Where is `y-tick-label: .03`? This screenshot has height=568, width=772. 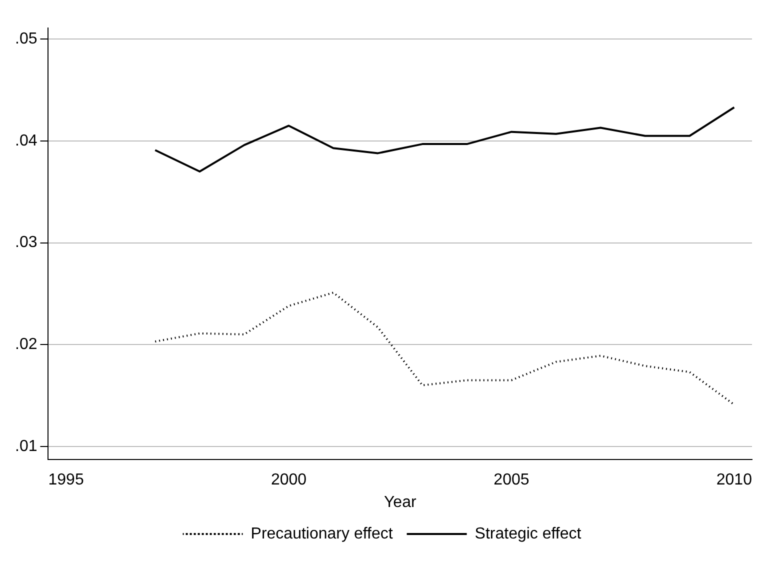 y-tick-label: .03 is located at coordinates (26, 243).